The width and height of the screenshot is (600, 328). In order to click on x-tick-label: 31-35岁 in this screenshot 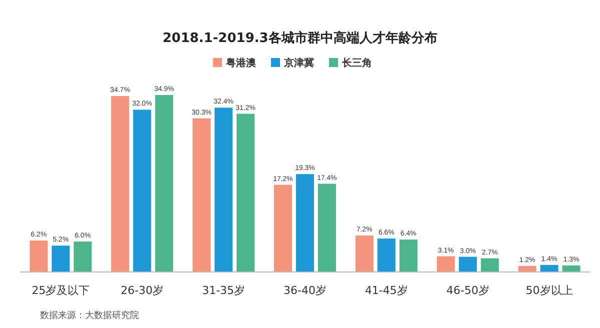, I will do `click(224, 290)`.